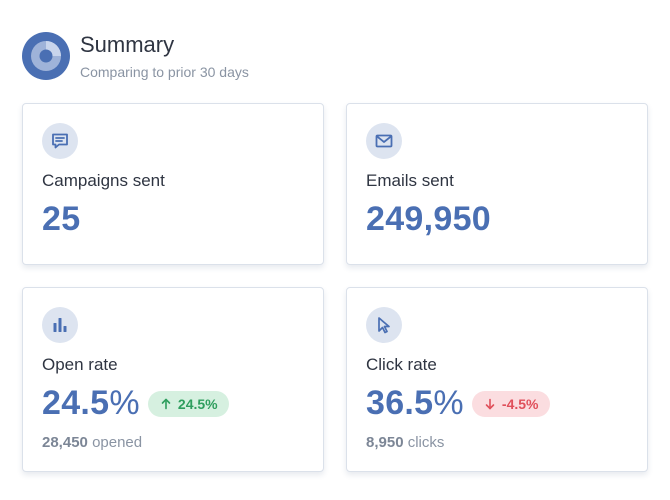  I want to click on bar-chart-icon, so click(60, 325).